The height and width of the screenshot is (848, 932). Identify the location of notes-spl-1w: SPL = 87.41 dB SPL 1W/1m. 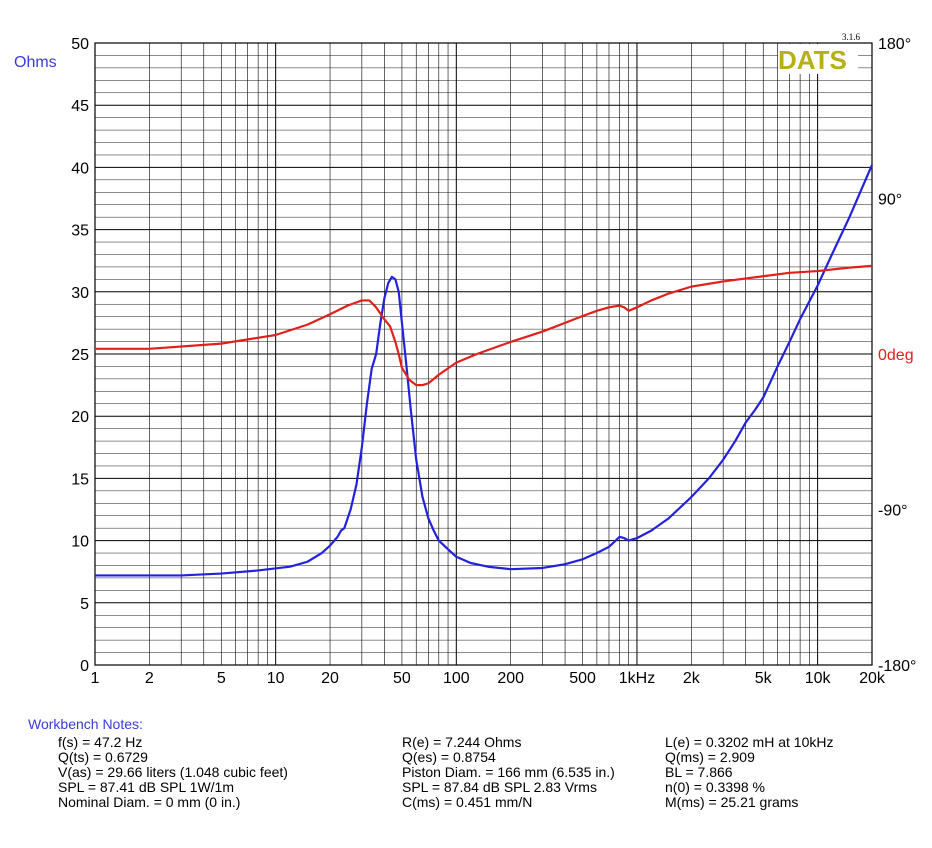
(146, 787).